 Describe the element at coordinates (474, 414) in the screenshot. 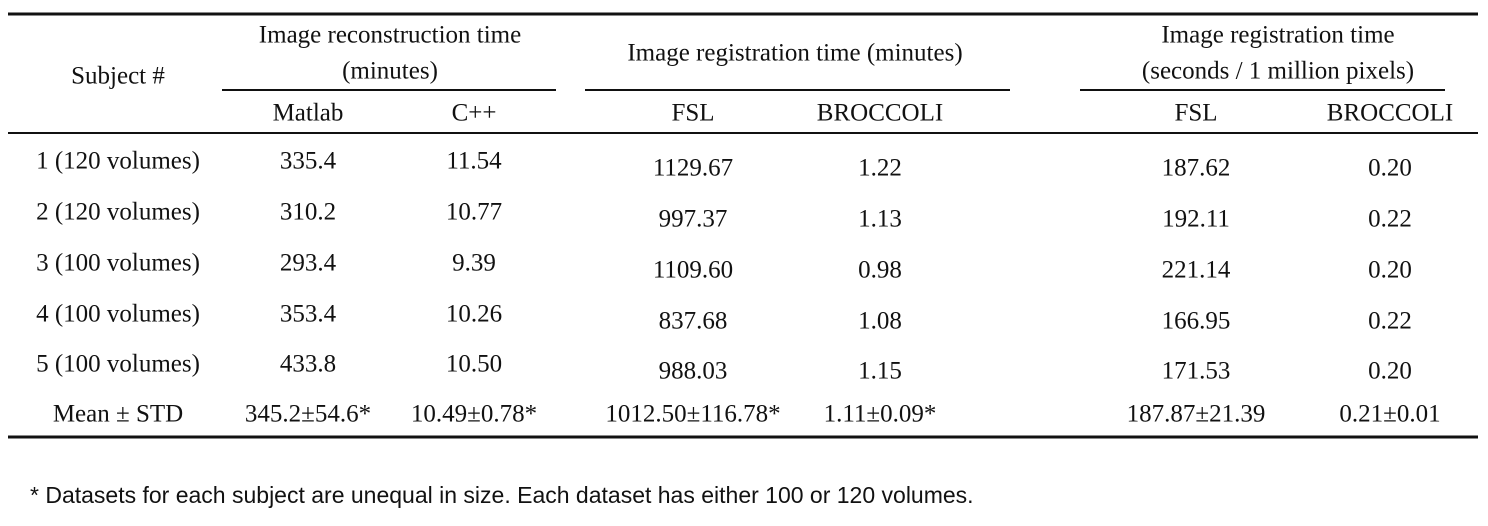

I see `cell: 10.49±0.78*` at that location.